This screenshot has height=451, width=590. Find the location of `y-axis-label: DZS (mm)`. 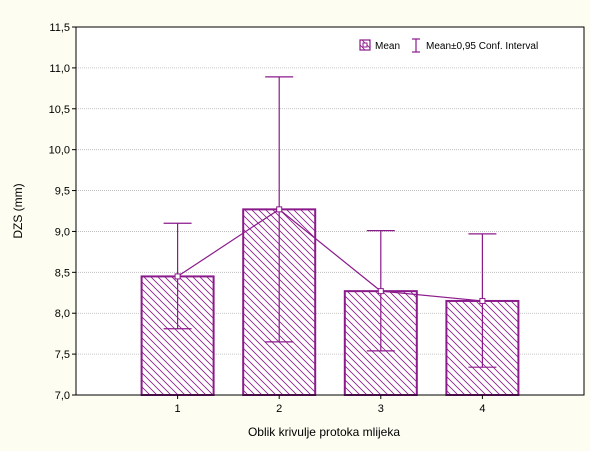

y-axis-label: DZS (mm) is located at coordinates (18, 210).